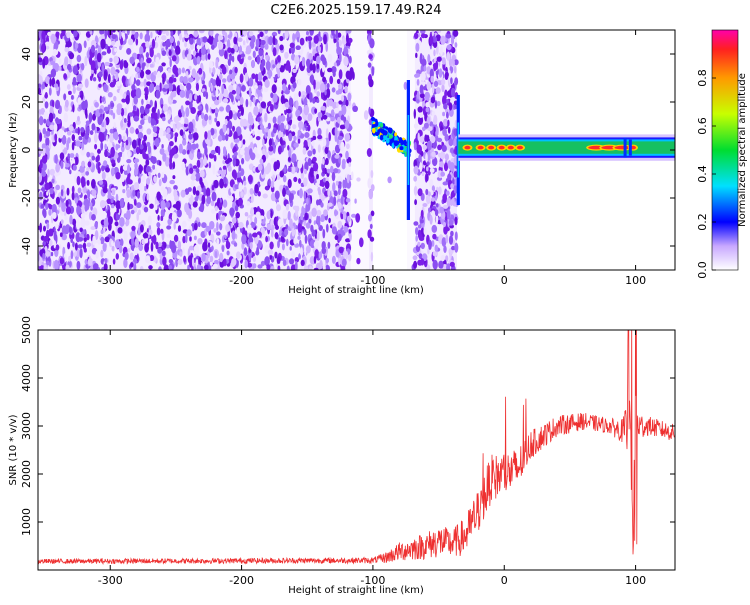  What do you see at coordinates (405, 142) in the screenshot?
I see `spectrogram-transition-cell` at bounding box center [405, 142].